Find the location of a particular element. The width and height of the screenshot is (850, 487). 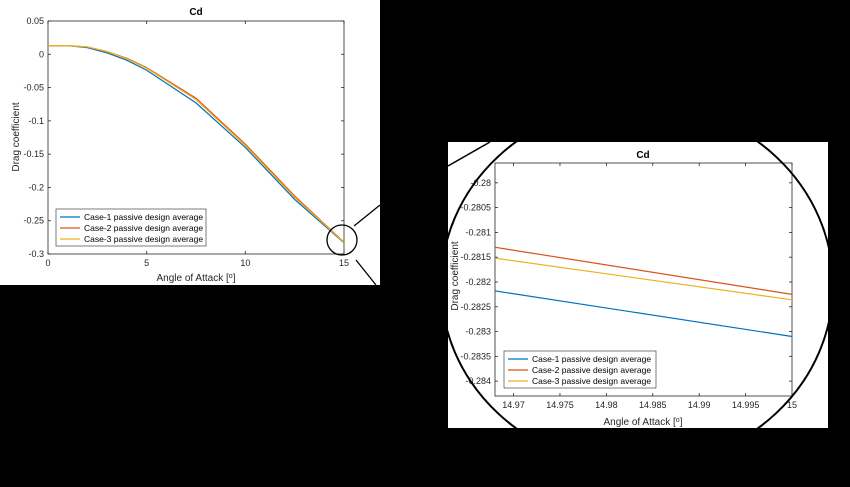

c1-xtick-label: 15 is located at coordinates (344, 263).